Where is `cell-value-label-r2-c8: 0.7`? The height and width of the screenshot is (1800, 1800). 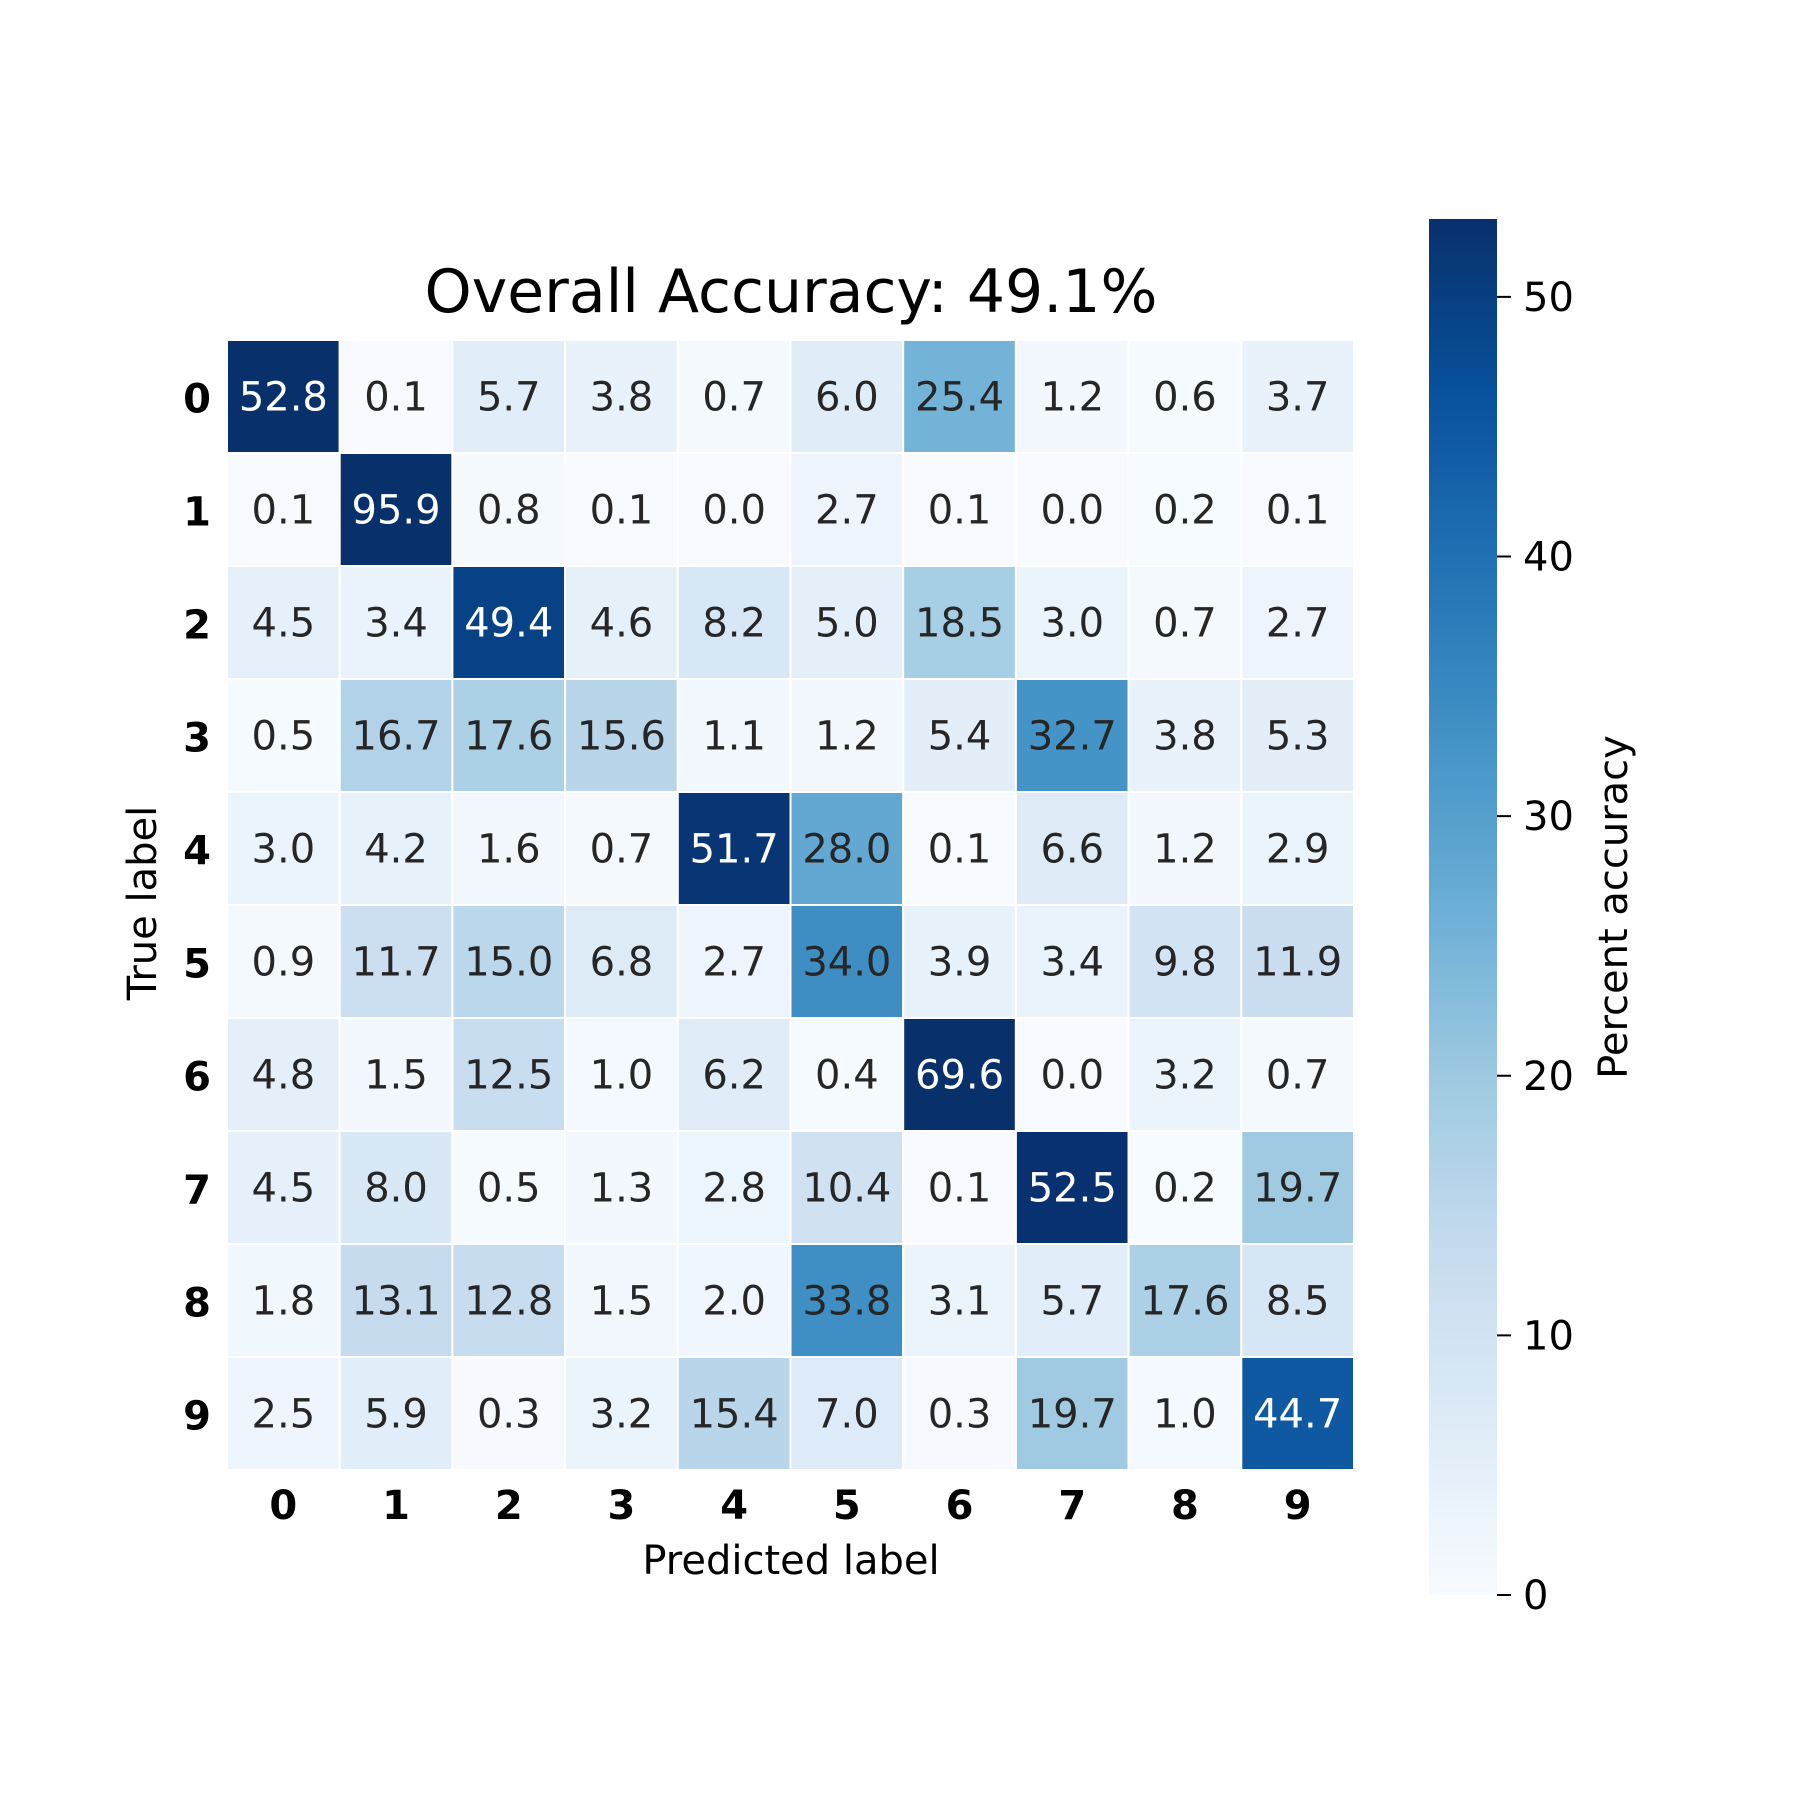
cell-value-label-r2-c8: 0.7 is located at coordinates (1185, 624).